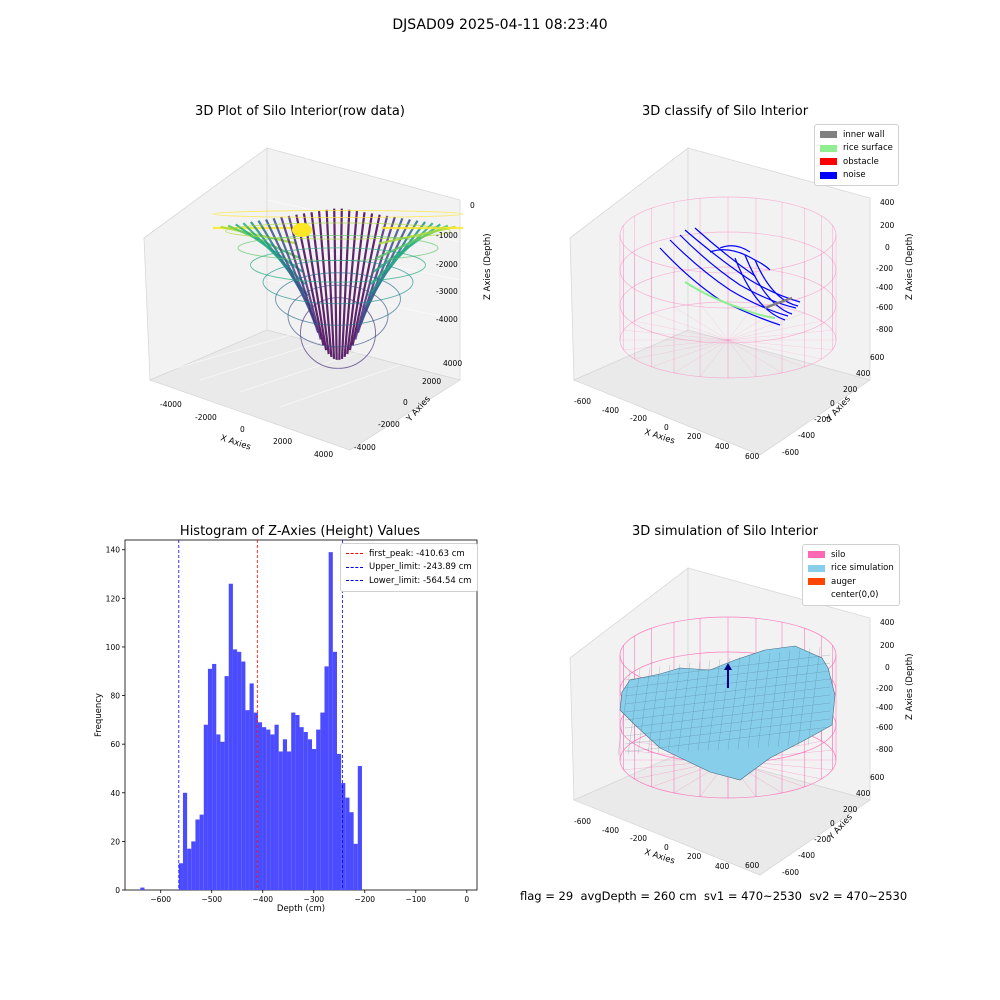 Image resolution: width=1000 pixels, height=1000 pixels. What do you see at coordinates (856, 149) in the screenshot?
I see `legend-item-rice-surface: rice surface` at bounding box center [856, 149].